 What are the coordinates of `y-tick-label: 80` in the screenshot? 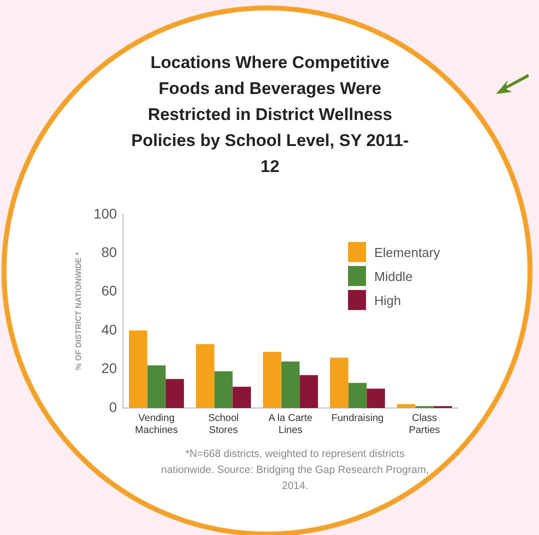 It's located at (109, 252).